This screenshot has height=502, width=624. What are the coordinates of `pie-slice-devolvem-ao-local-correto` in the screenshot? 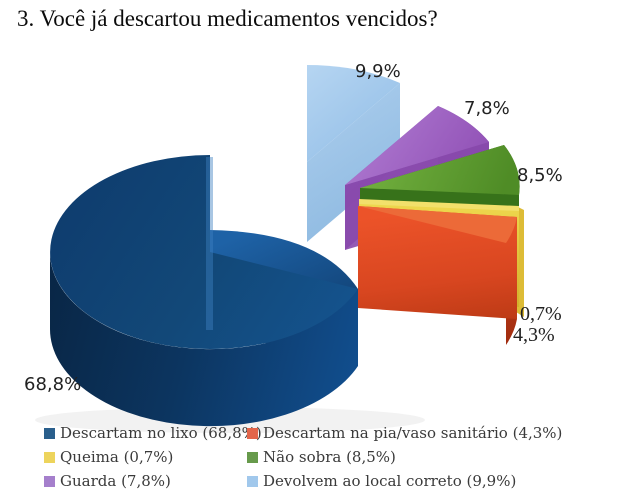 It's located at (353, 153).